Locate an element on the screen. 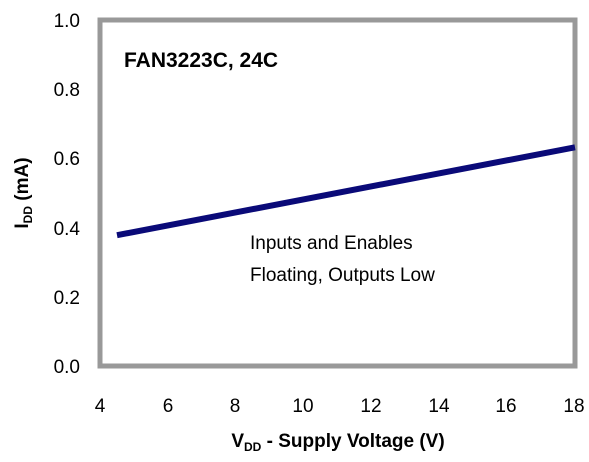 This screenshot has width=589, height=462. y-axis-title-sub: DD is located at coordinates (28, 215).